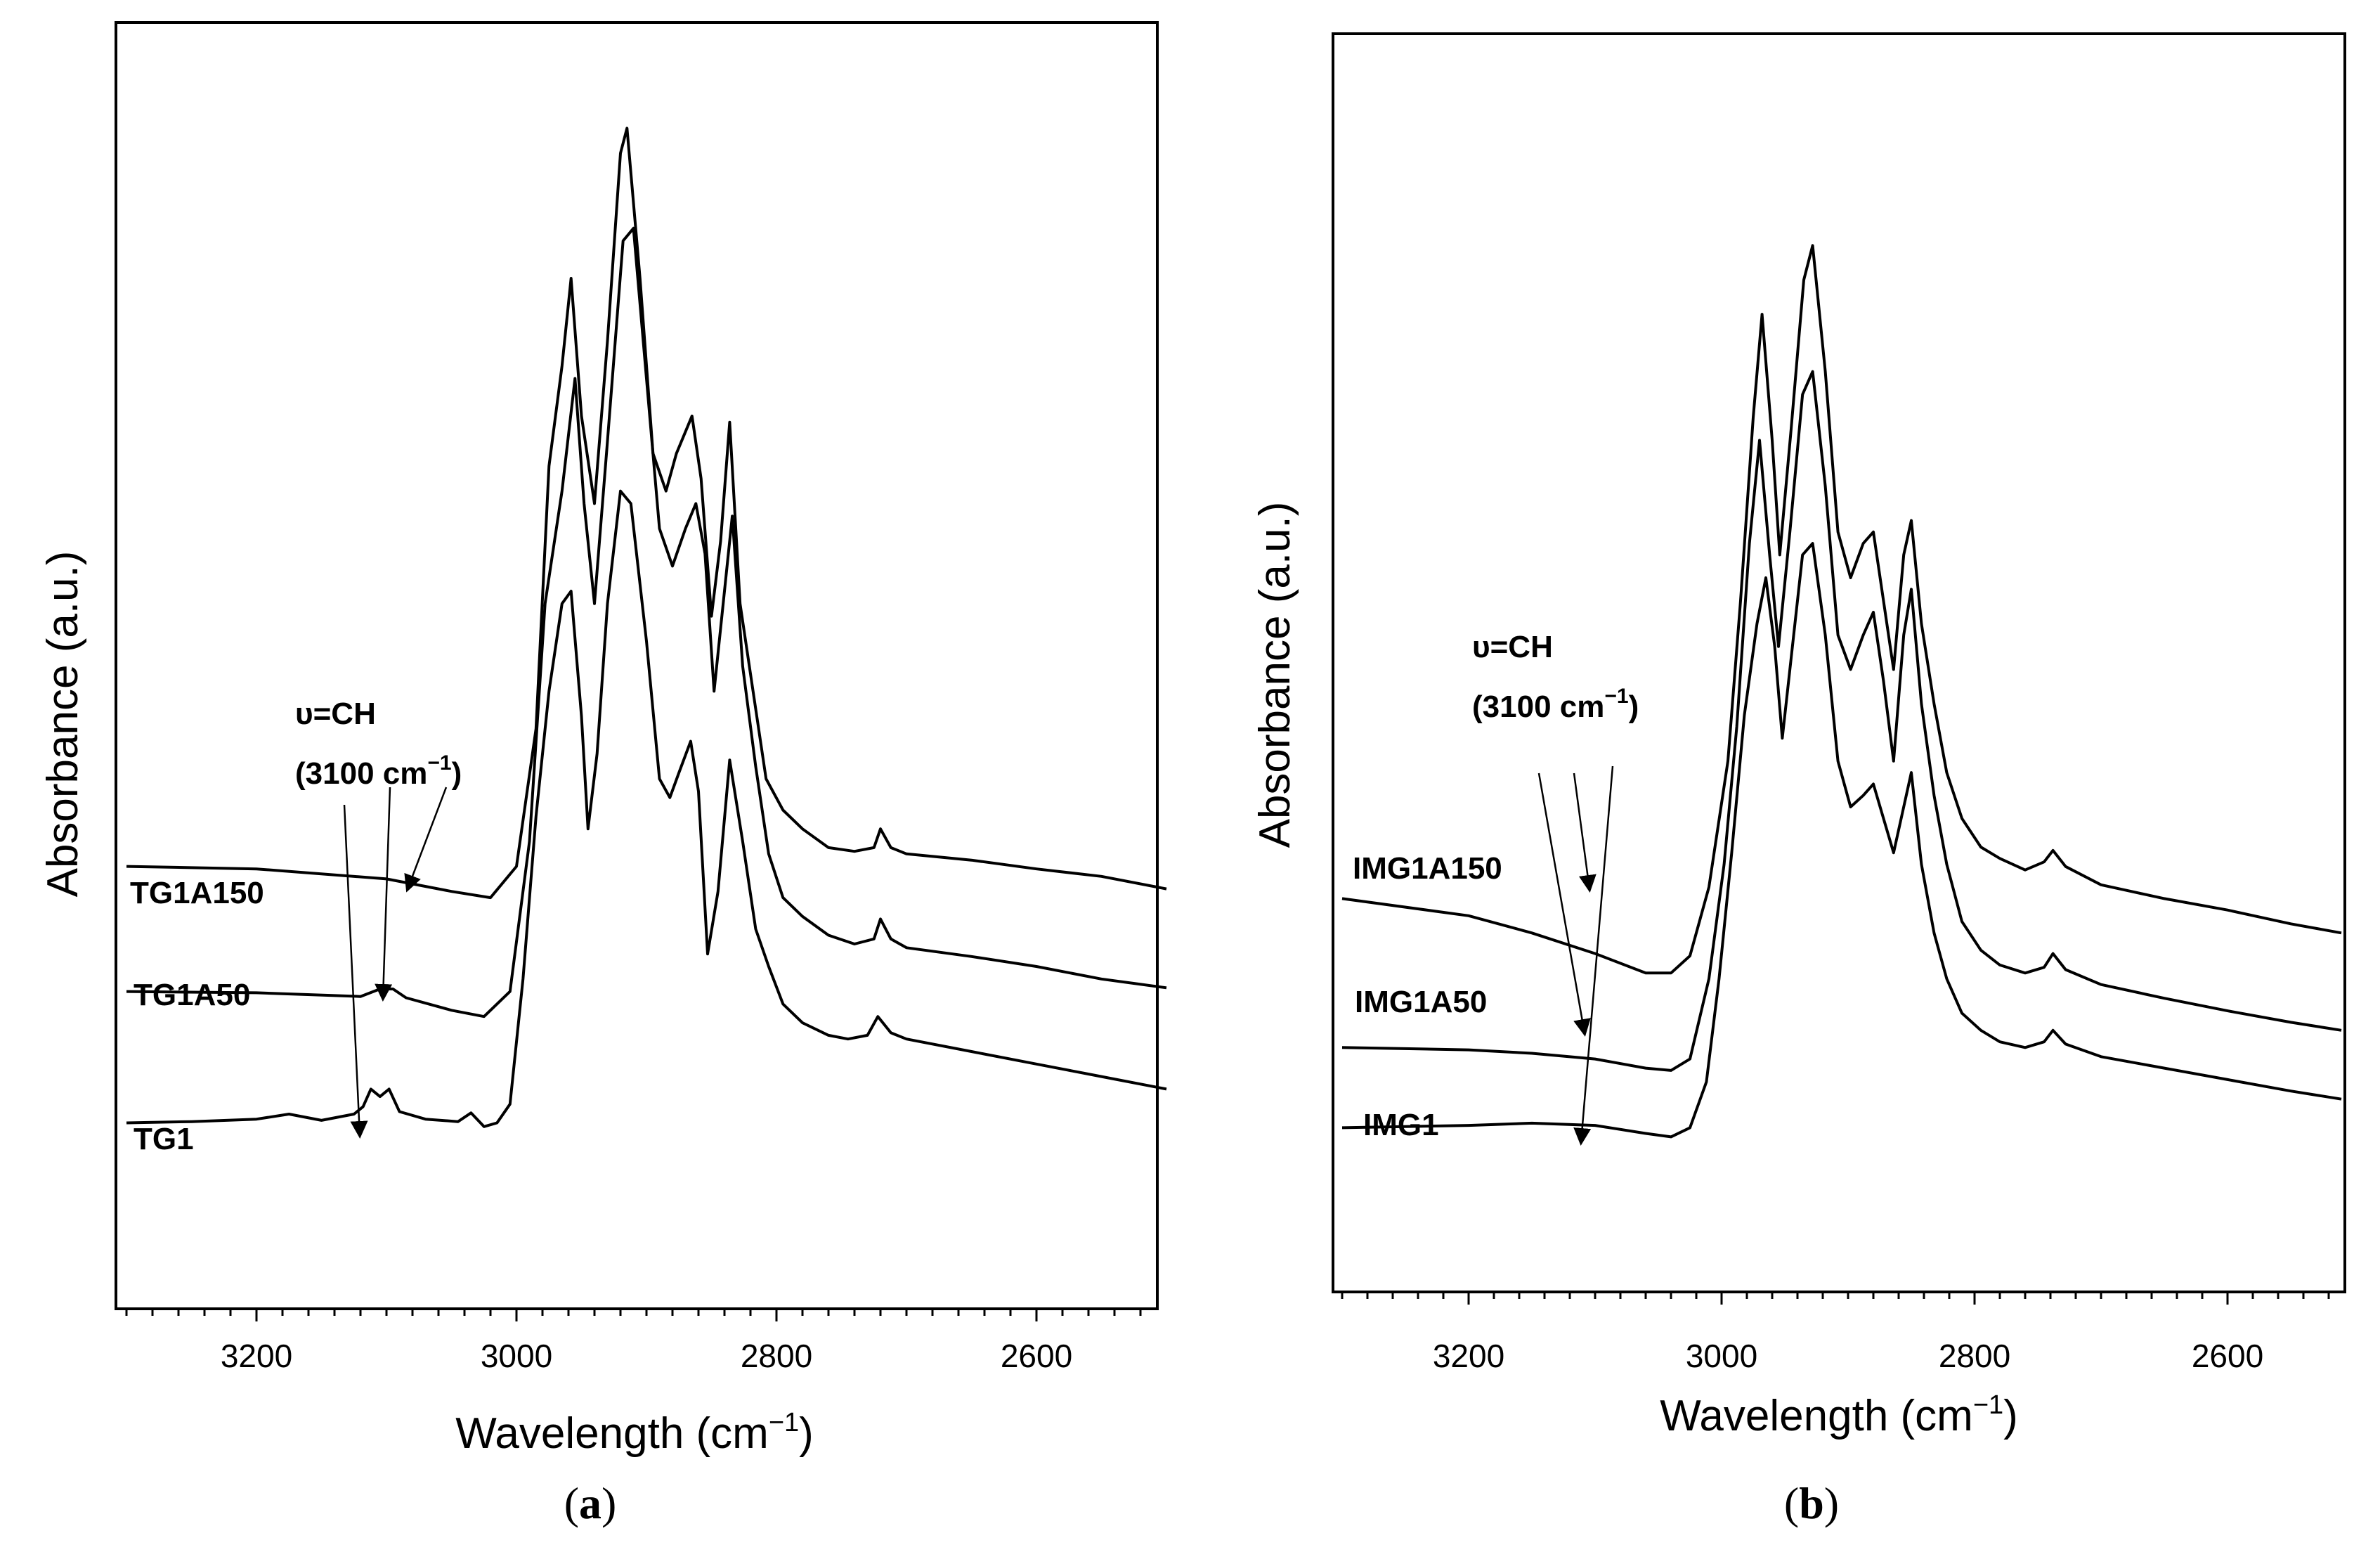 This screenshot has width=2380, height=1552. I want to click on x-ticks-b, so click(1835, 1298).